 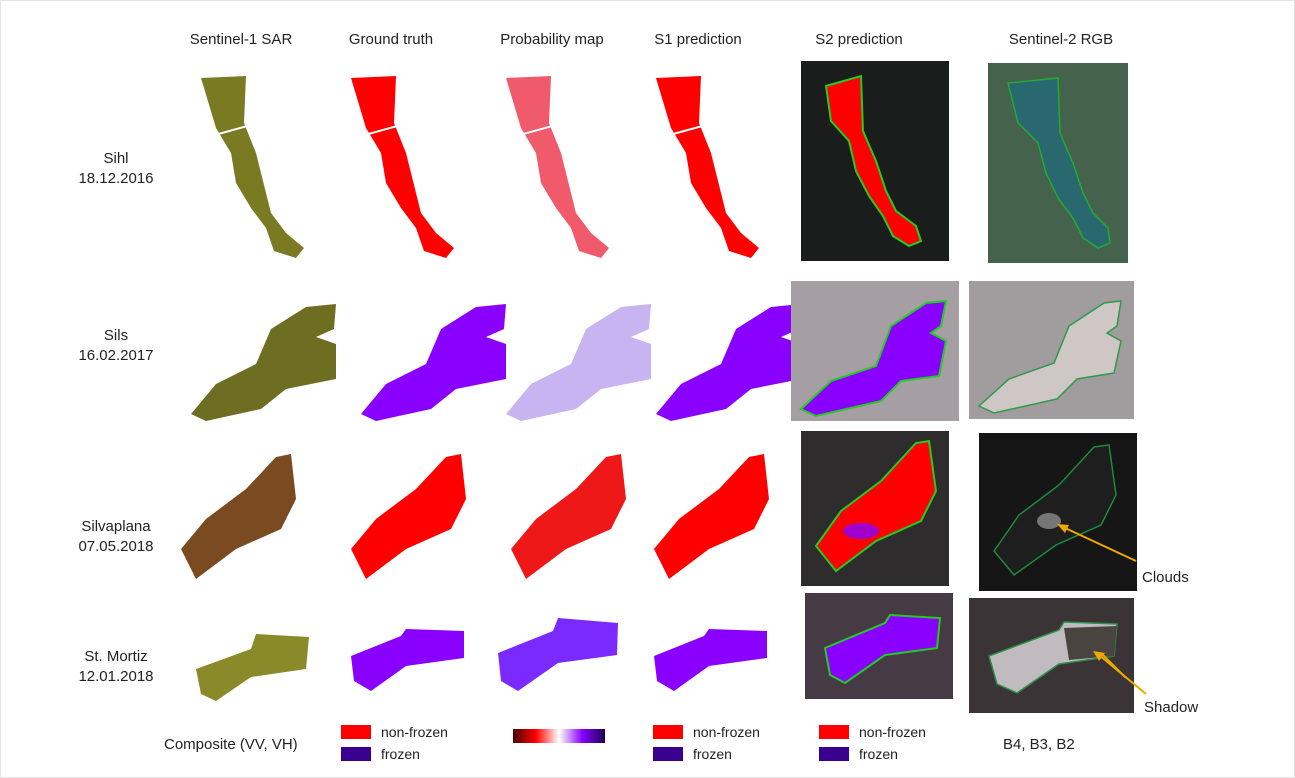 I want to click on silvaplana-probability-map-tile, so click(x=568, y=516).